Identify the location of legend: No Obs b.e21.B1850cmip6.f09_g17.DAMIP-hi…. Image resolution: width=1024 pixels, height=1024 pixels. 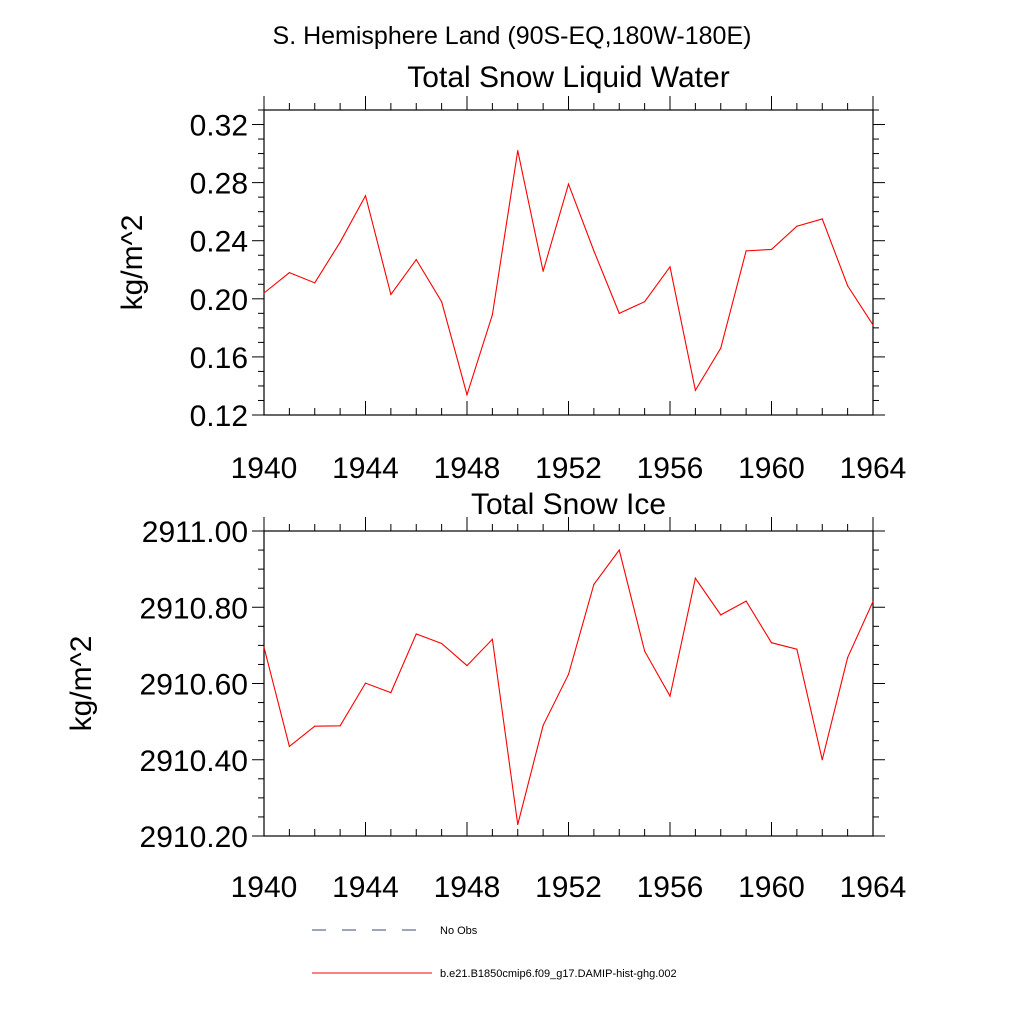
(494, 952).